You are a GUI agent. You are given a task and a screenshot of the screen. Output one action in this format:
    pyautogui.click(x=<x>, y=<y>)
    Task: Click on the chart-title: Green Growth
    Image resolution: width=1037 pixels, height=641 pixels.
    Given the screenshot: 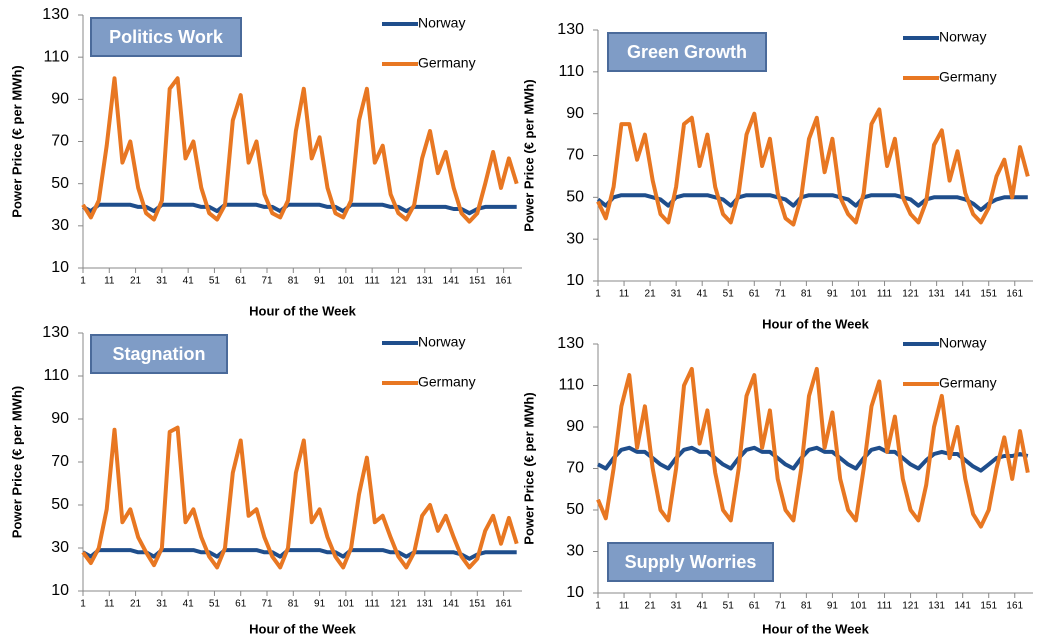 What is the action you would take?
    pyautogui.click(x=687, y=52)
    